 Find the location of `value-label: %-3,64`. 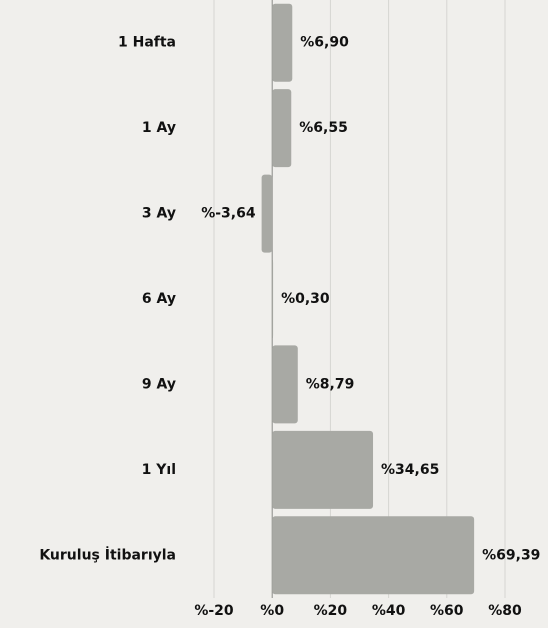

value-label: %-3,64 is located at coordinates (228, 214).